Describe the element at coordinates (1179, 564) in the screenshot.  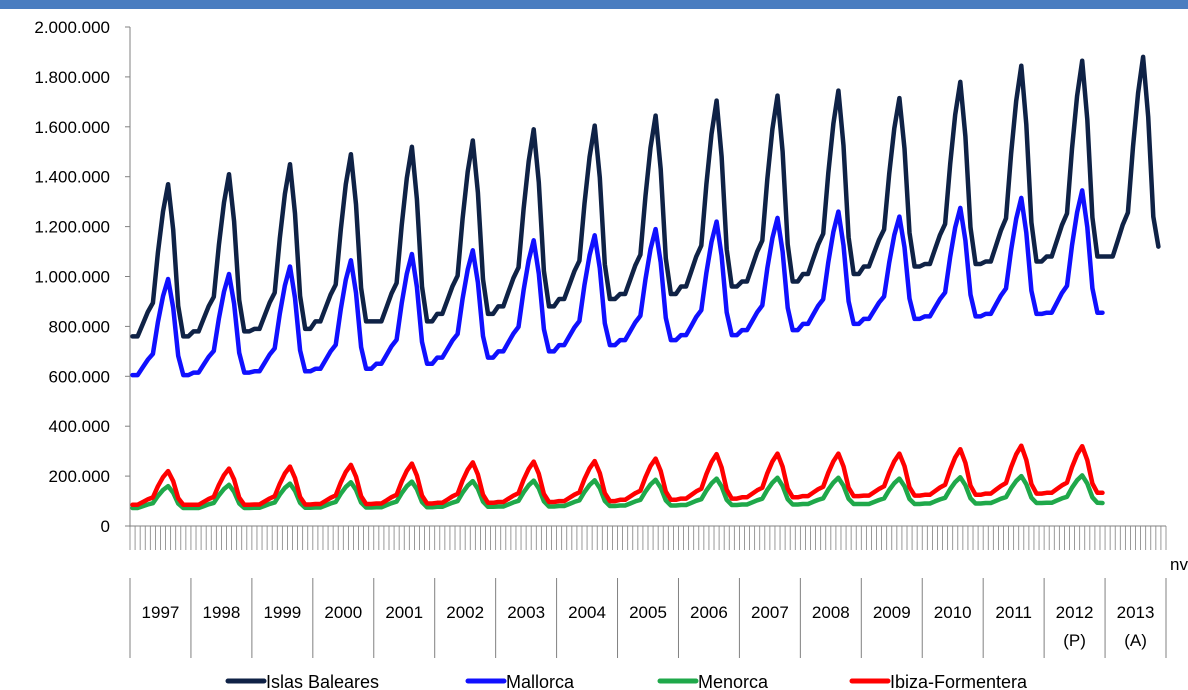
I see `x-month-label: nv` at that location.